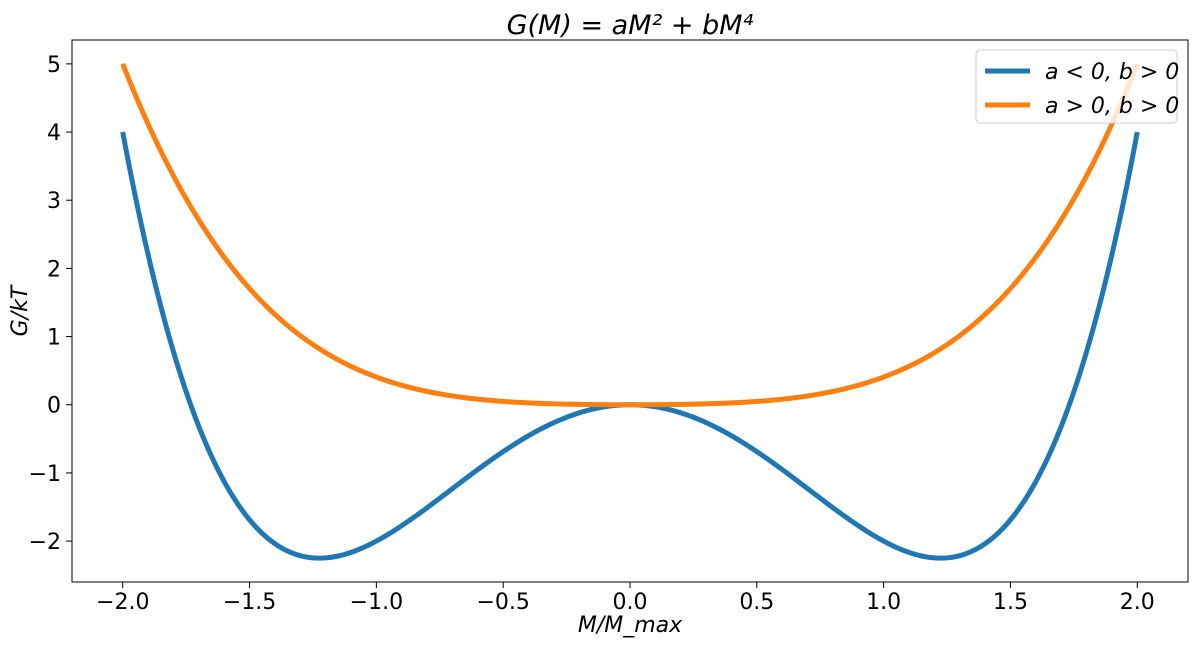 This screenshot has width=1194, height=645. What do you see at coordinates (20, 310) in the screenshot?
I see `y-axis-label: G/kT` at bounding box center [20, 310].